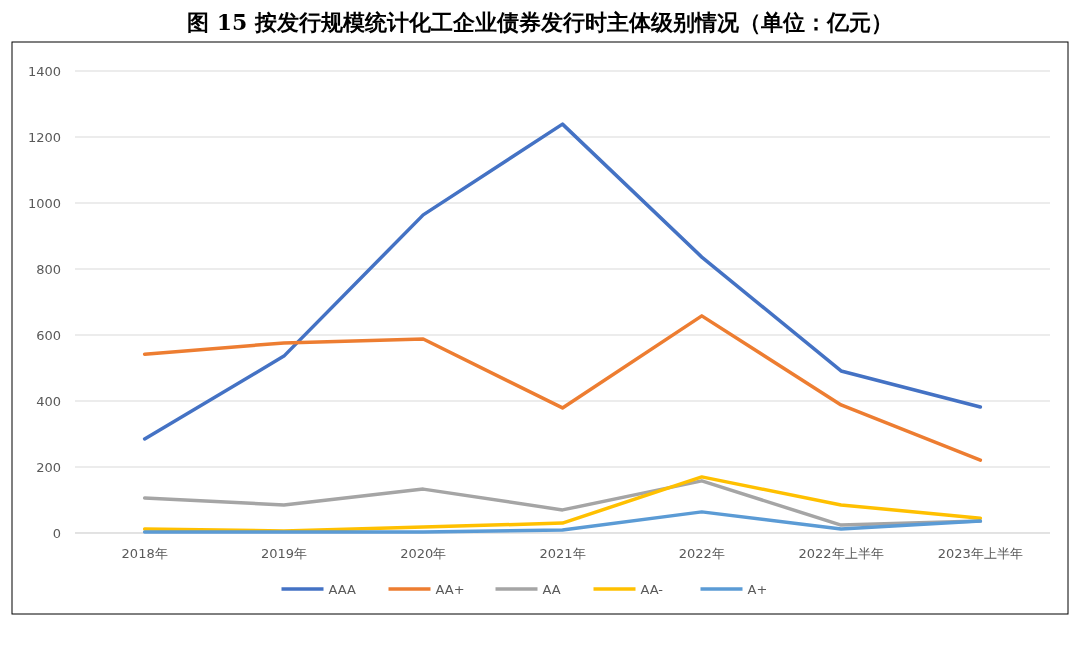 The height and width of the screenshot is (664, 1080). I want to click on y-tick-label: 1400, so click(44, 71).